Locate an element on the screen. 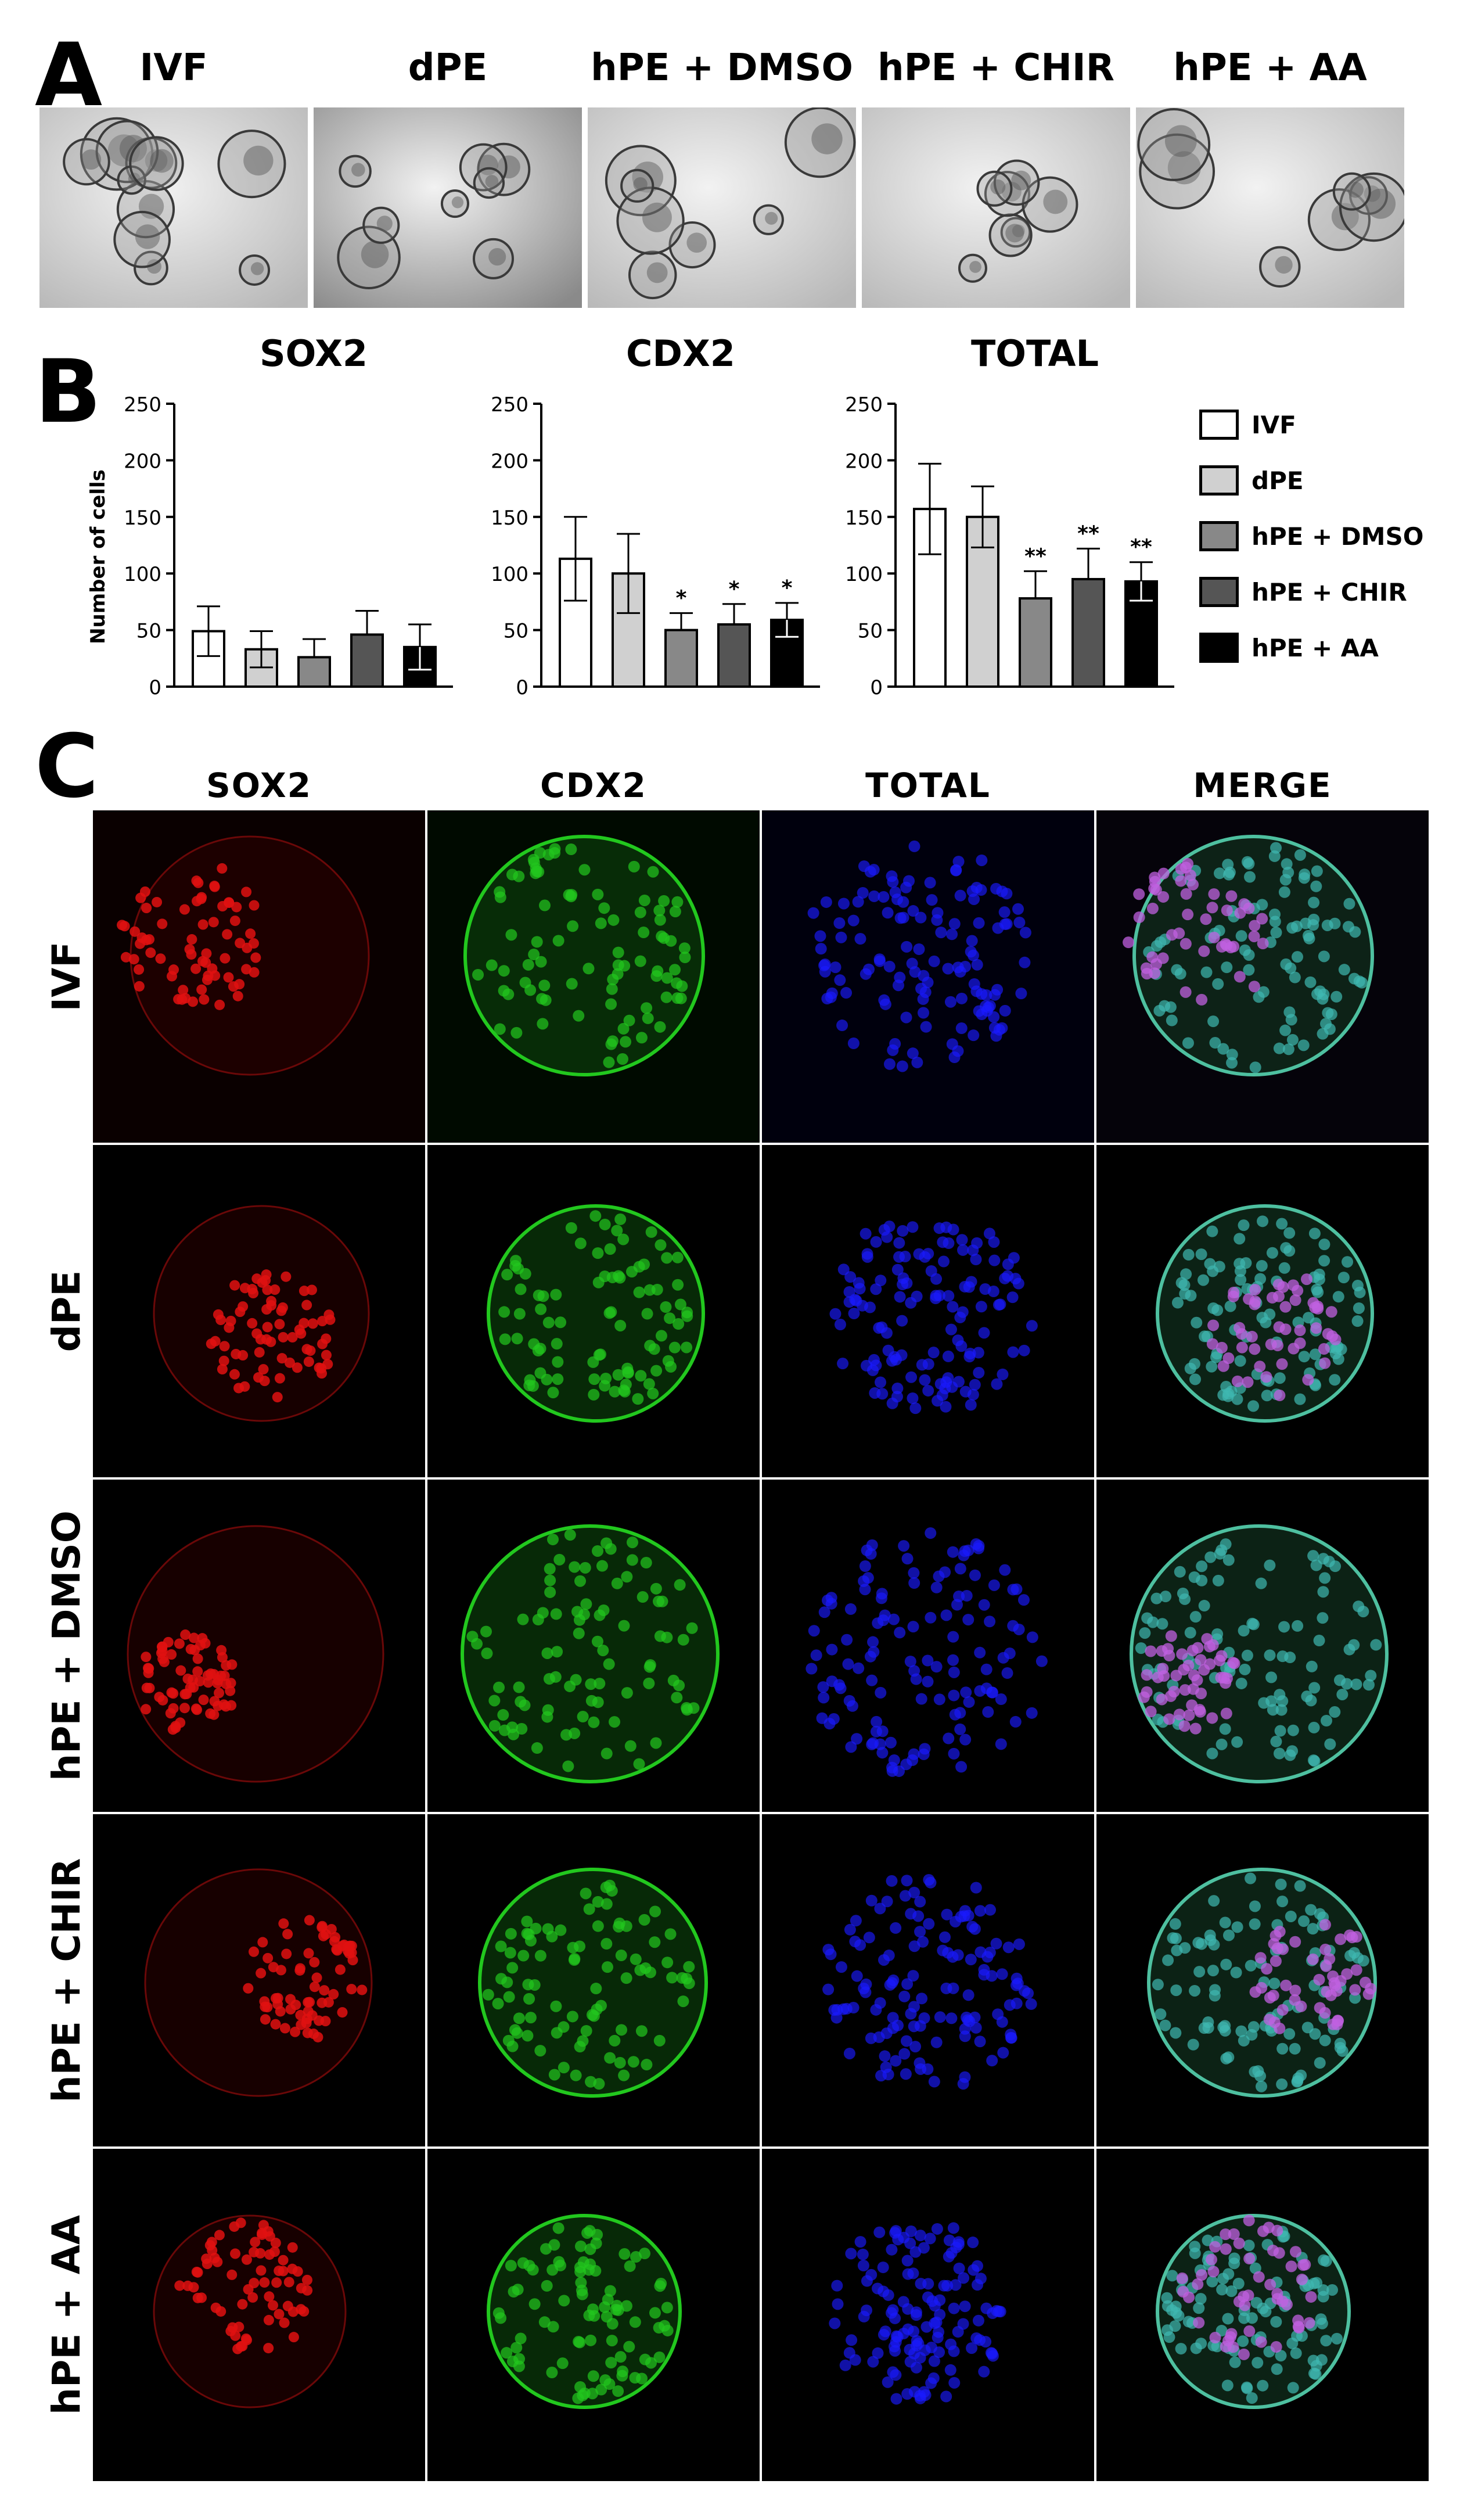 The image size is (1460, 2520). y-axis-label: Number of cells is located at coordinates (98, 557).